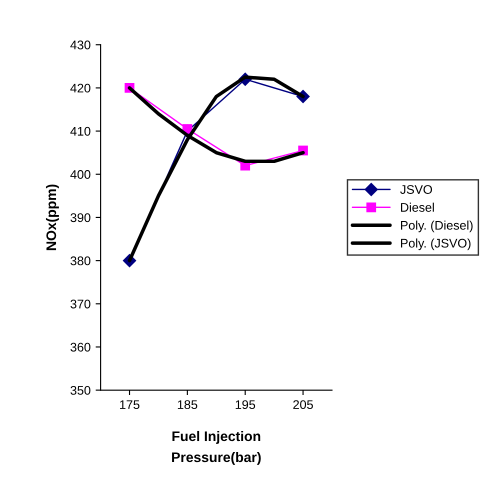 Image resolution: width=503 pixels, height=497 pixels. Describe the element at coordinates (80, 45) in the screenshot. I see `y-tick-label: 430` at that location.